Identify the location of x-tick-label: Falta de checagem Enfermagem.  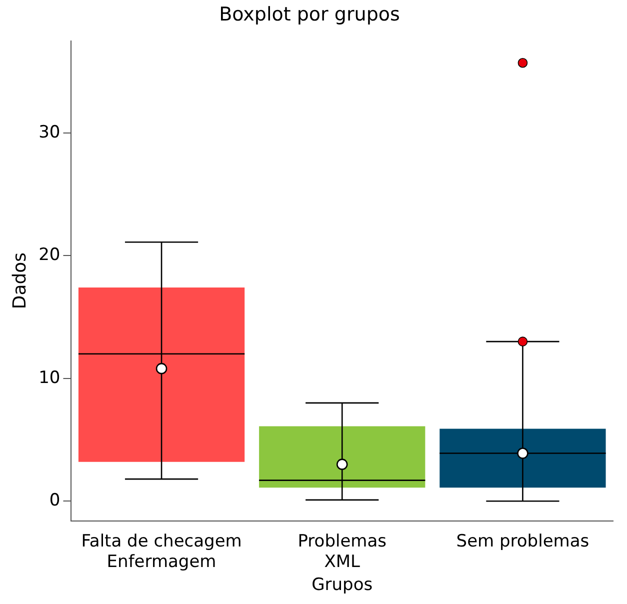
(161, 551).